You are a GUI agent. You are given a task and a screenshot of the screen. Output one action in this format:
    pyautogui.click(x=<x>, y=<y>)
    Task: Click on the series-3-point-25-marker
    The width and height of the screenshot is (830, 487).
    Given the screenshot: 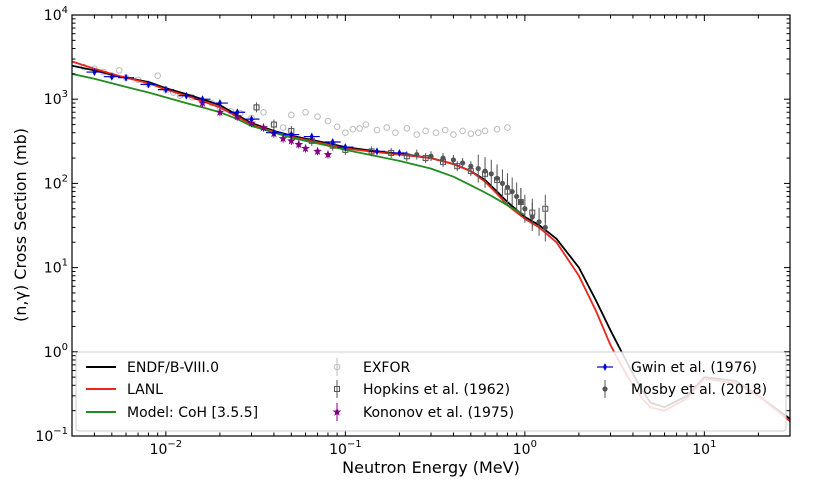 What is the action you would take?
    pyautogui.click(x=317, y=116)
    